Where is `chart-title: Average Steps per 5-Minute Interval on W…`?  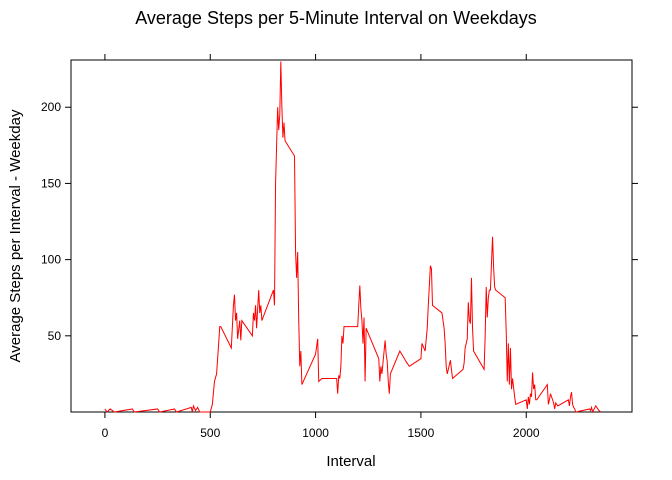
chart-title: Average Steps per 5-Minute Interval on W… is located at coordinates (336, 18).